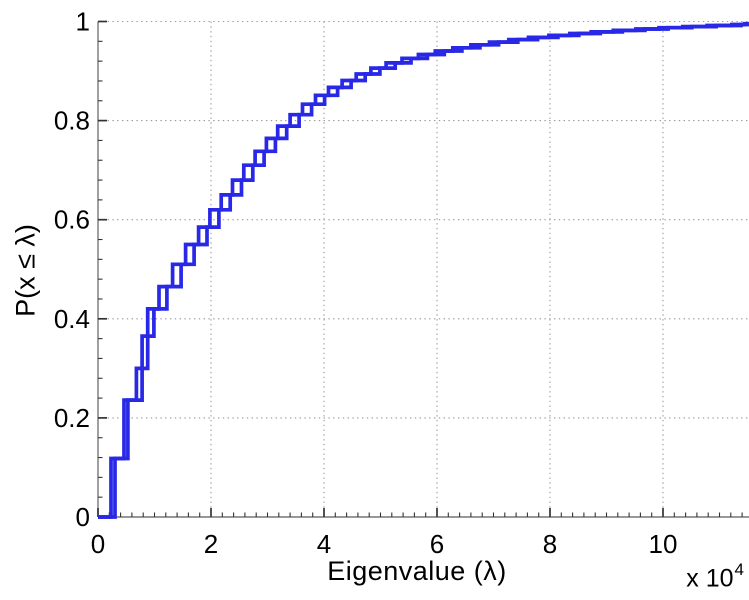  Describe the element at coordinates (72, 319) in the screenshot. I see `y-tick-label: 0.4` at that location.